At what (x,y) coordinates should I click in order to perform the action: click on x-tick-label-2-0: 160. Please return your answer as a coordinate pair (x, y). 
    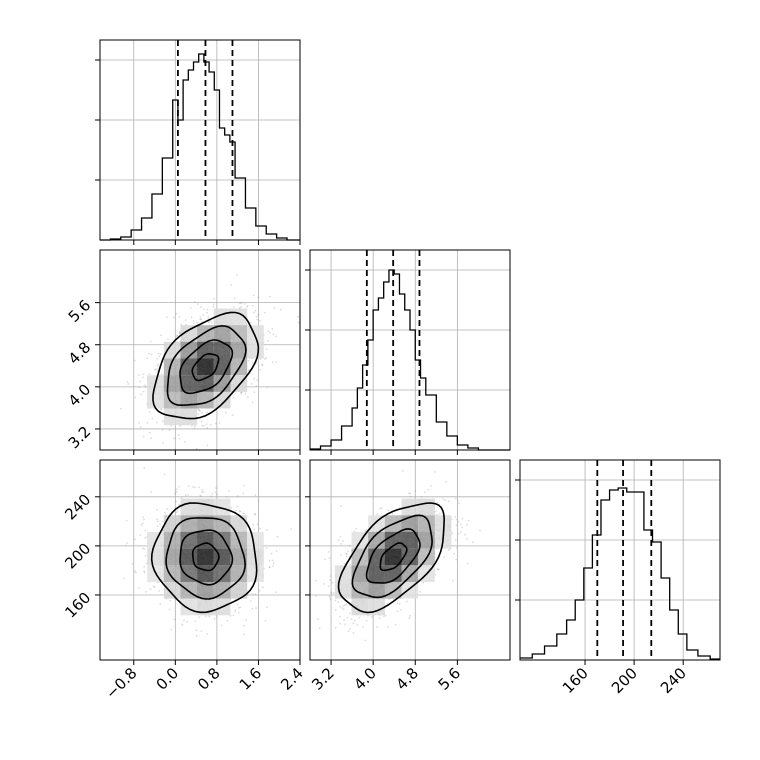
    Looking at the image, I should click on (575, 680).